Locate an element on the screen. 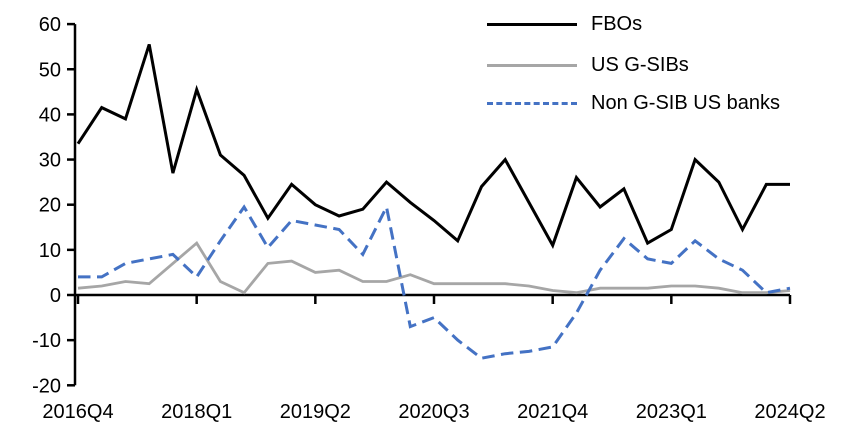 This screenshot has width=852, height=442. legend-label-non-gsib-us-banks: Non G-SIB US banks is located at coordinates (685, 103).